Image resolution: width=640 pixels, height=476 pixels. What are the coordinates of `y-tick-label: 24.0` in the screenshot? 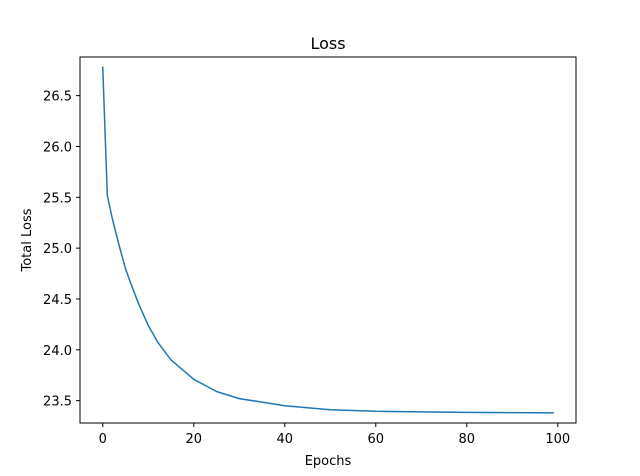 It's located at (57, 351).